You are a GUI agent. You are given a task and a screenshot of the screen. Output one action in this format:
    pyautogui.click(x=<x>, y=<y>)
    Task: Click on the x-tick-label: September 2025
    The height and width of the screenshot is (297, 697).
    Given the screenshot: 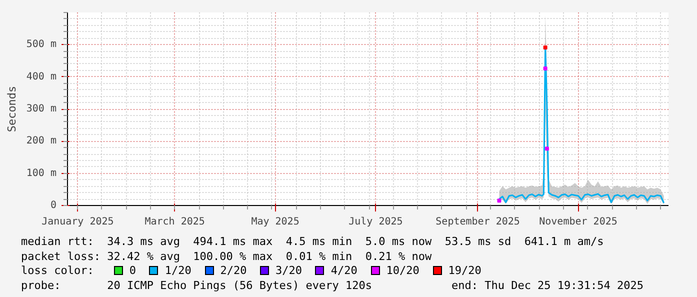 What is the action you would take?
    pyautogui.click(x=478, y=222)
    